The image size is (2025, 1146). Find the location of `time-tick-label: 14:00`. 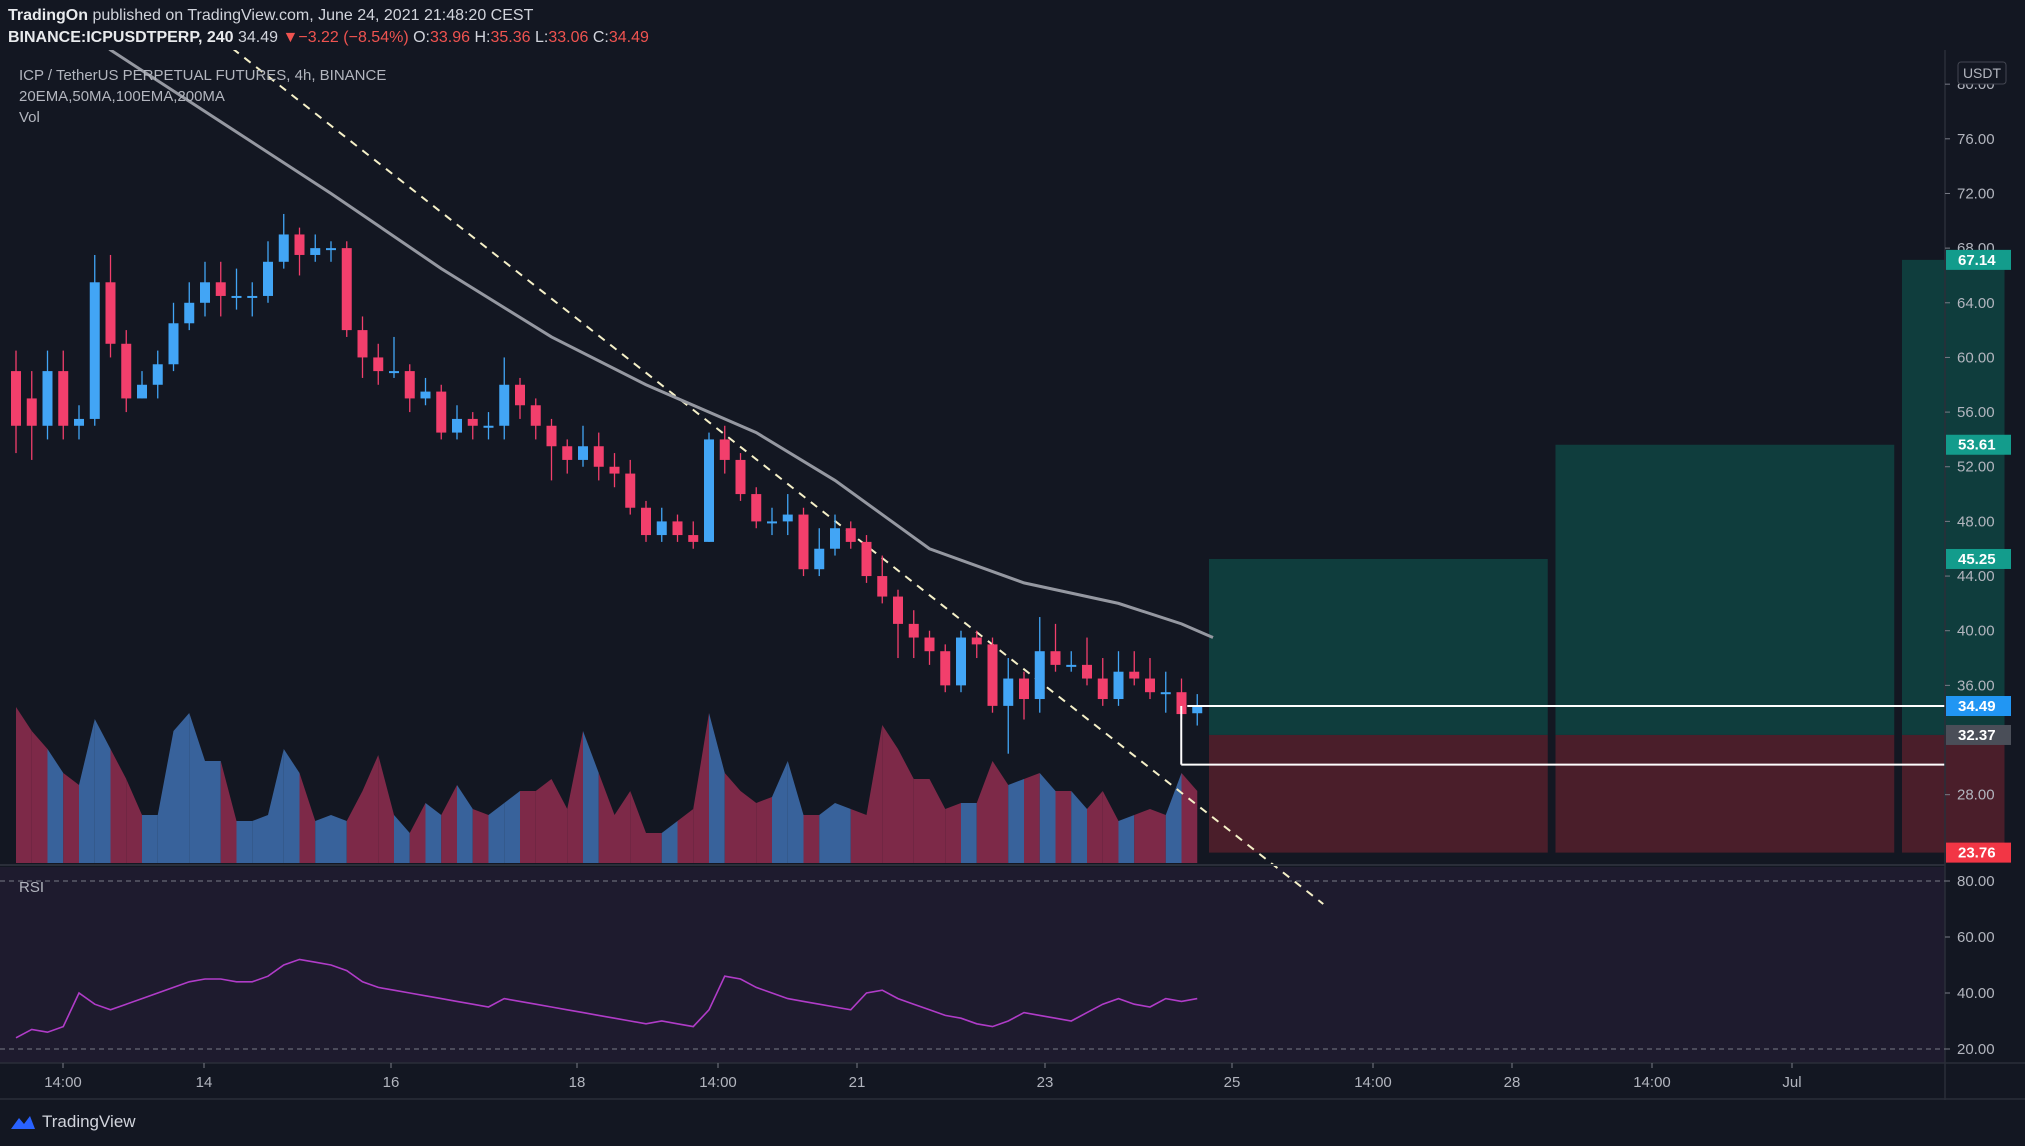

time-tick-label: 14:00 is located at coordinates (1652, 1082).